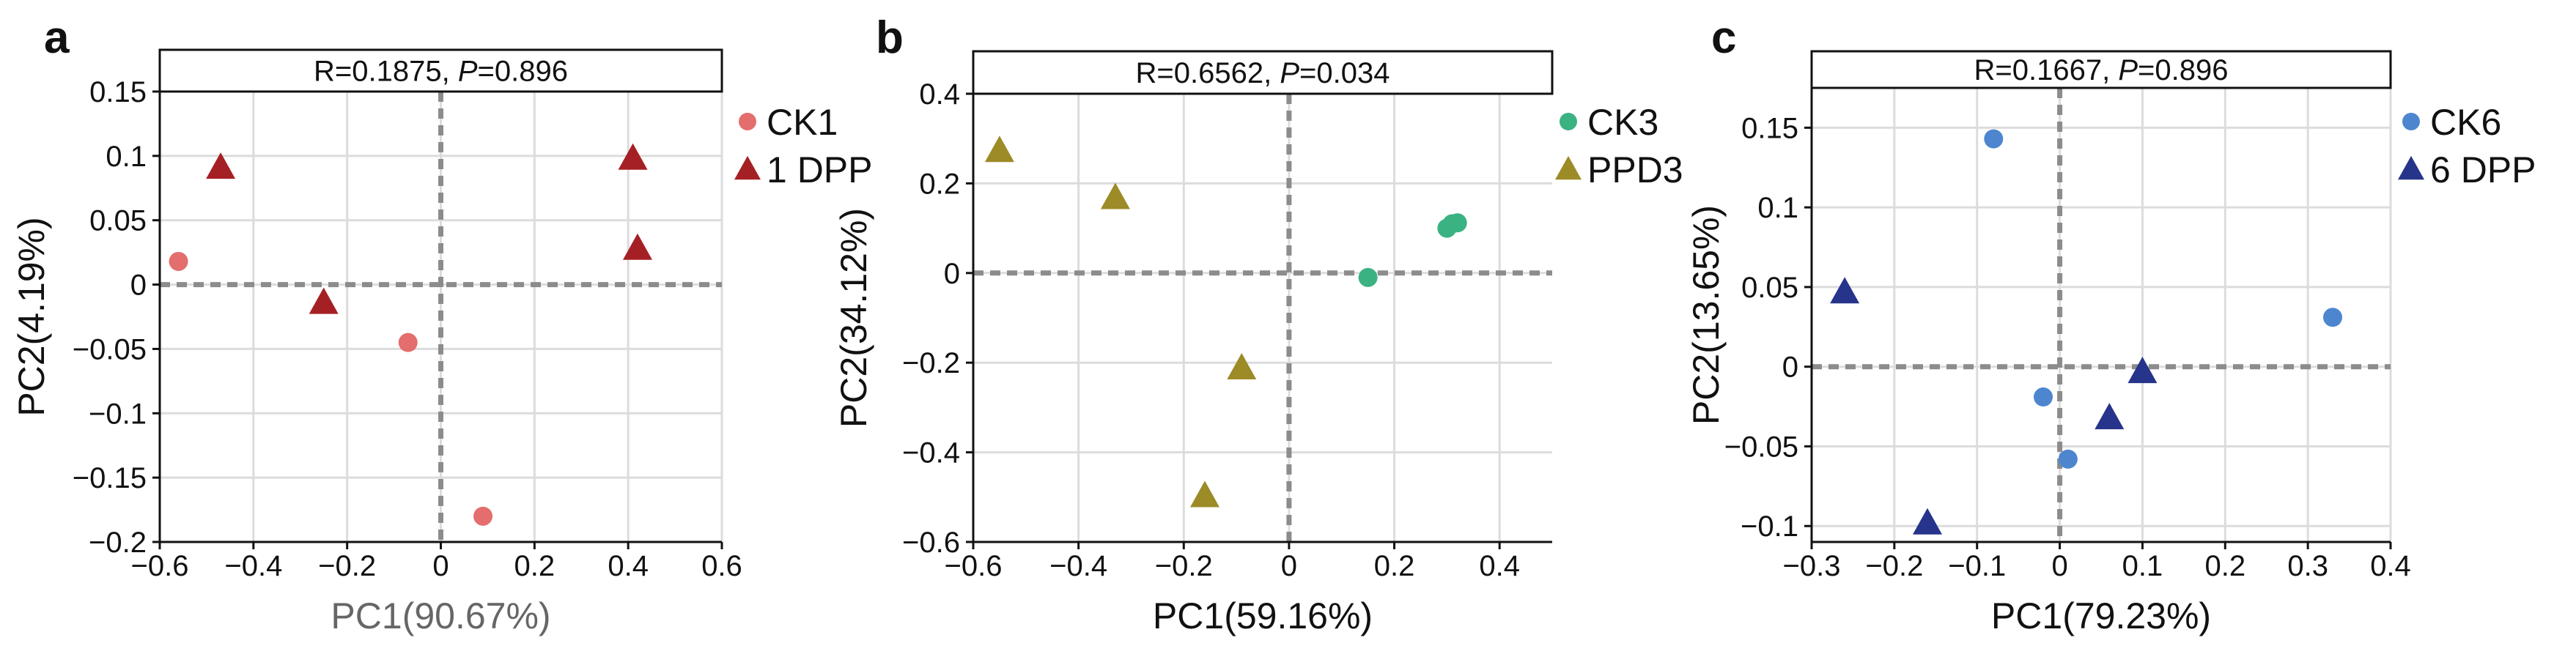 This screenshot has width=2576, height=665. Describe the element at coordinates (2483, 169) in the screenshot. I see `legend-label: 6 DPP` at that location.